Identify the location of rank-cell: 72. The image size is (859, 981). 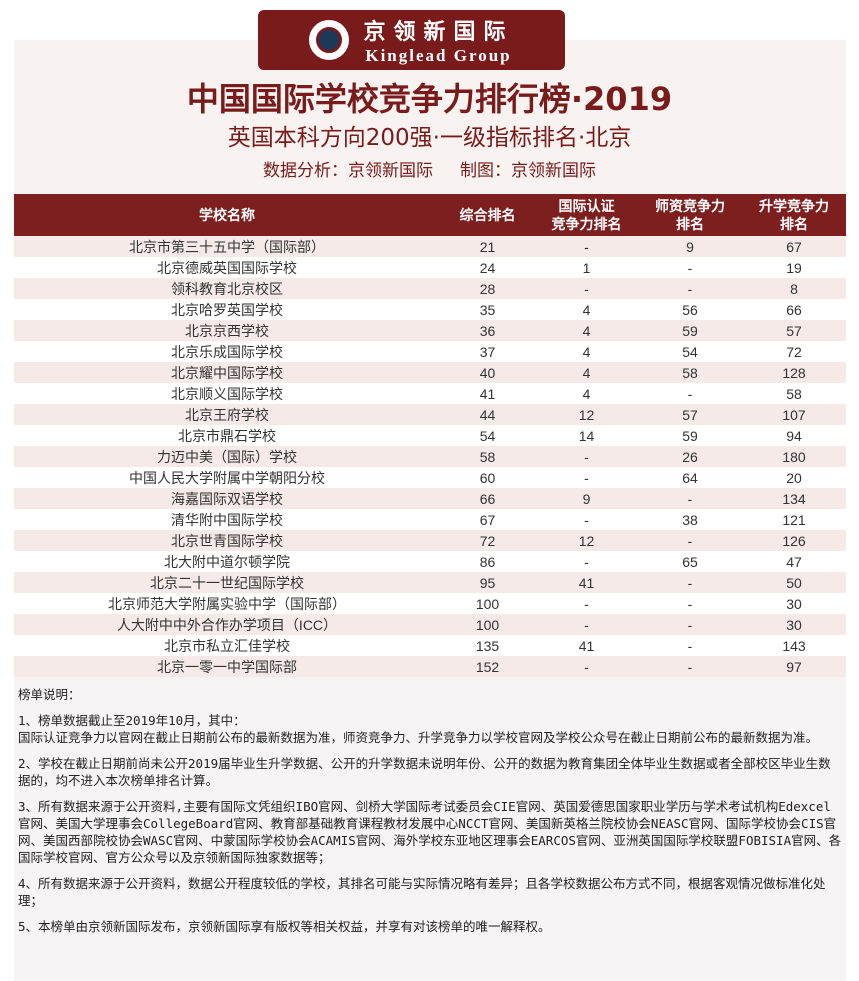
(487, 540).